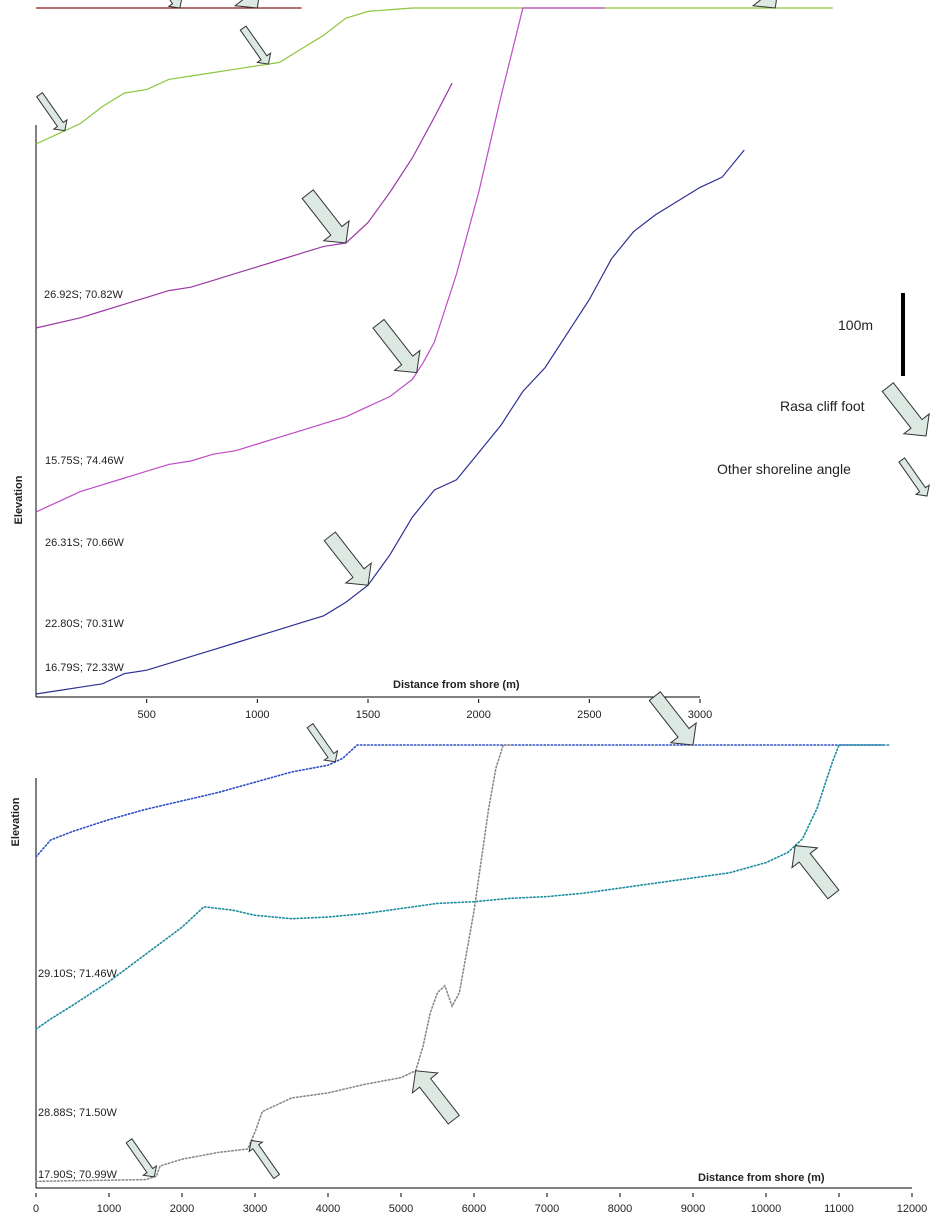  I want to click on series-label-17-90s-70-99w: 17.90S; 70.99W, so click(78, 1175).